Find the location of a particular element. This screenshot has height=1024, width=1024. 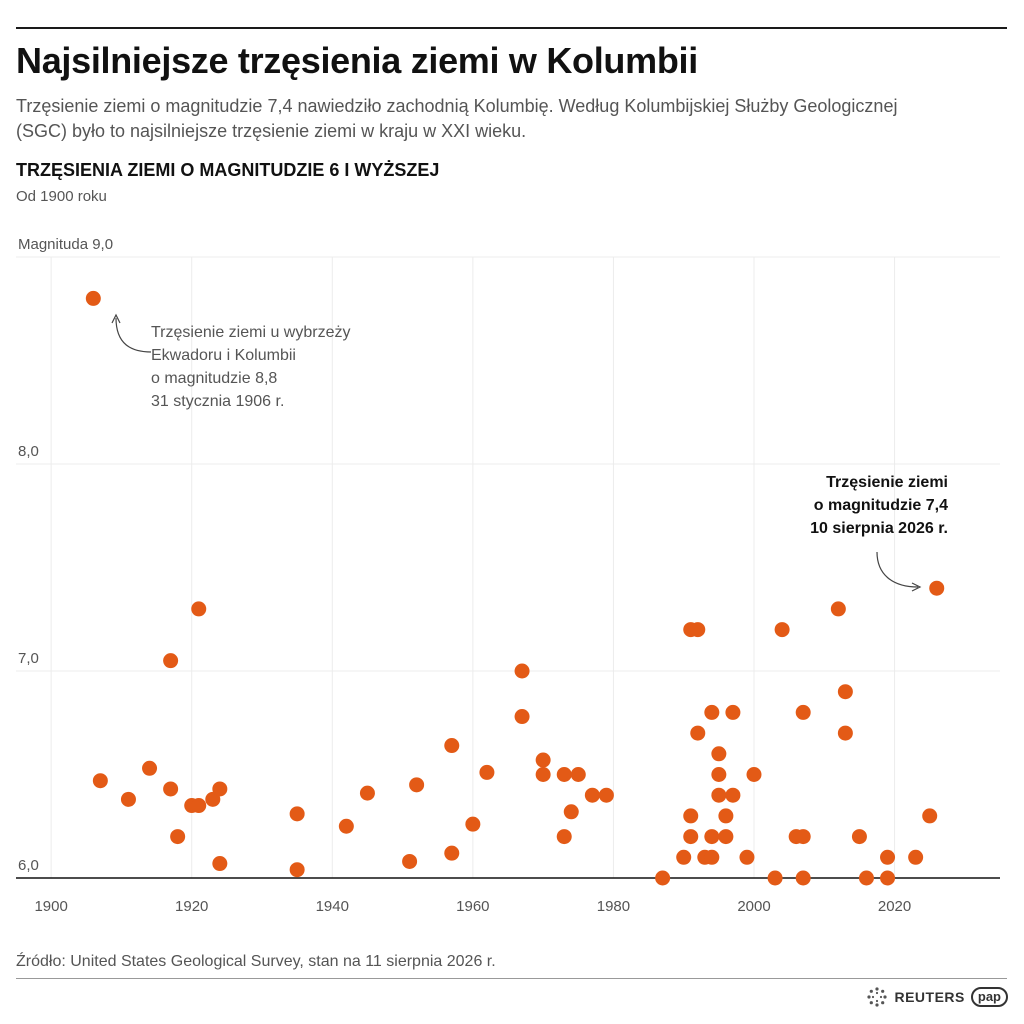

annotation-text-line: o magnitudzie 8,8 is located at coordinates (214, 378).